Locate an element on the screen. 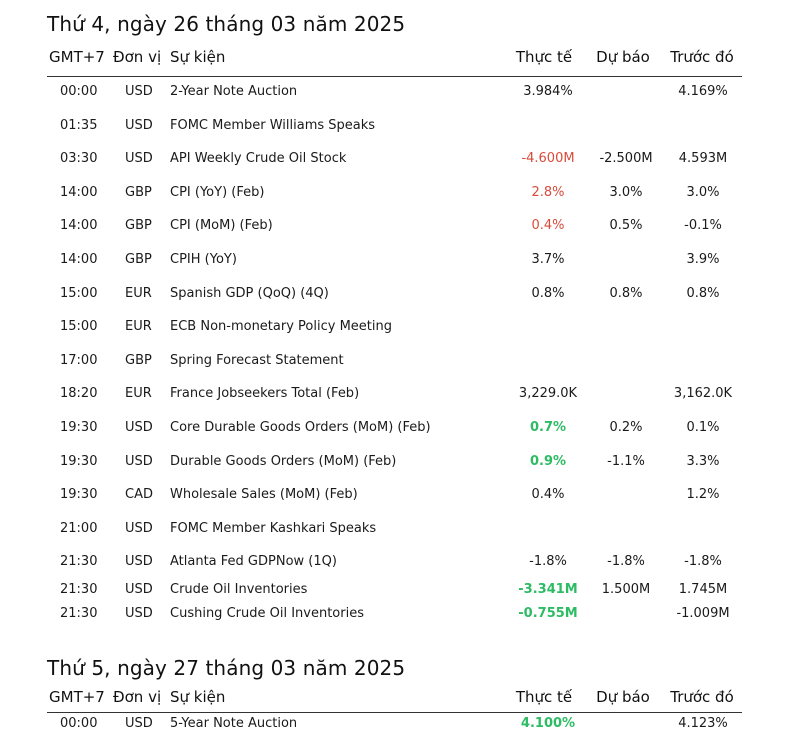  event-currency: GBP is located at coordinates (138, 192).